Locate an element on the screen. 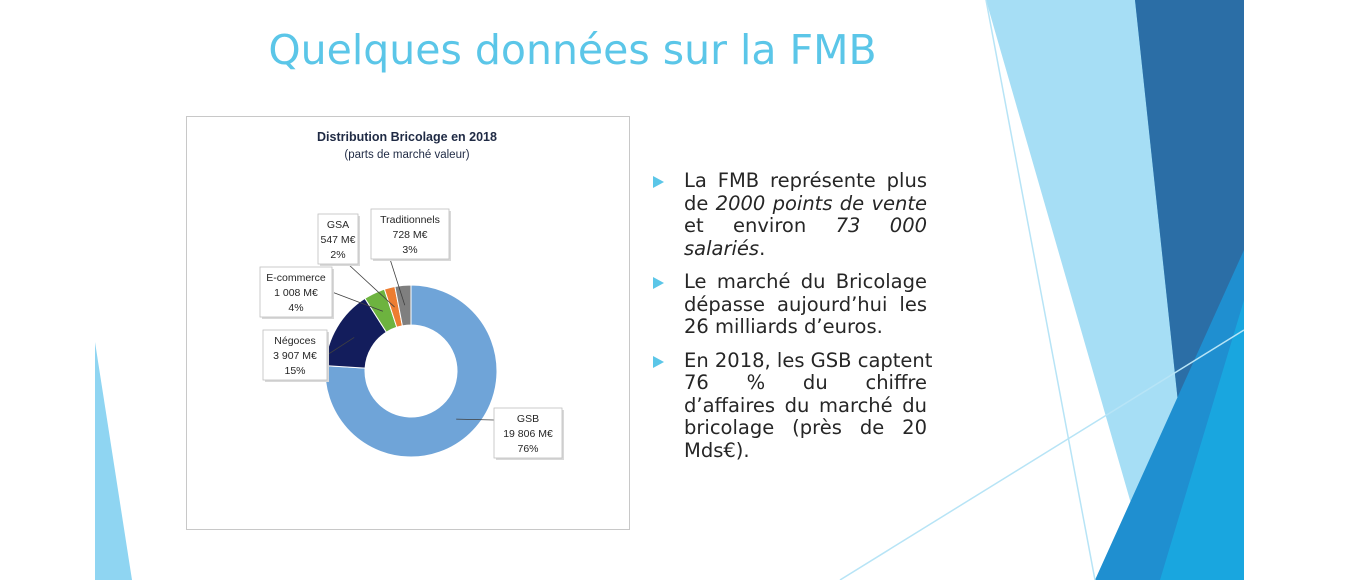 The width and height of the screenshot is (1366, 580). bullet-text: Le marché du Bricolage is located at coordinates (805, 281).